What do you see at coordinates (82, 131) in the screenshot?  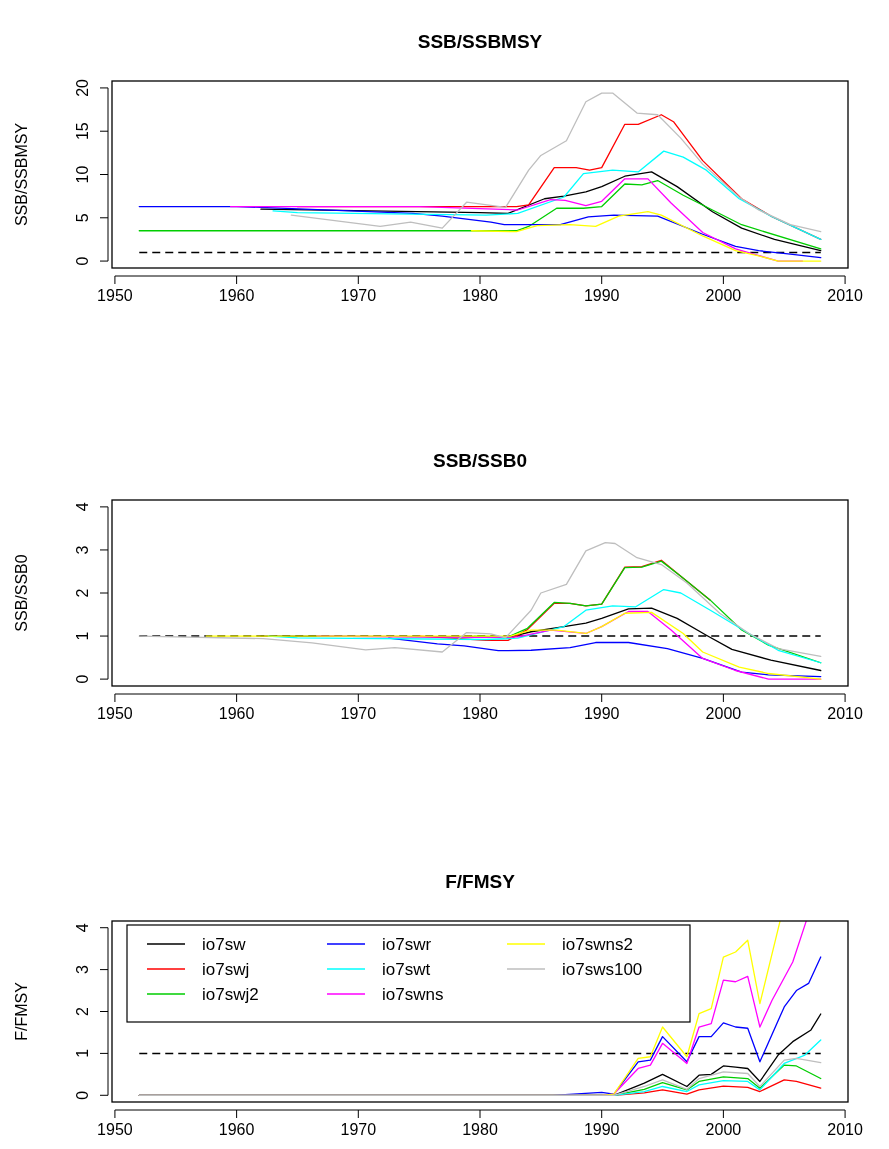 I see `y-tick-label: 15` at bounding box center [82, 131].